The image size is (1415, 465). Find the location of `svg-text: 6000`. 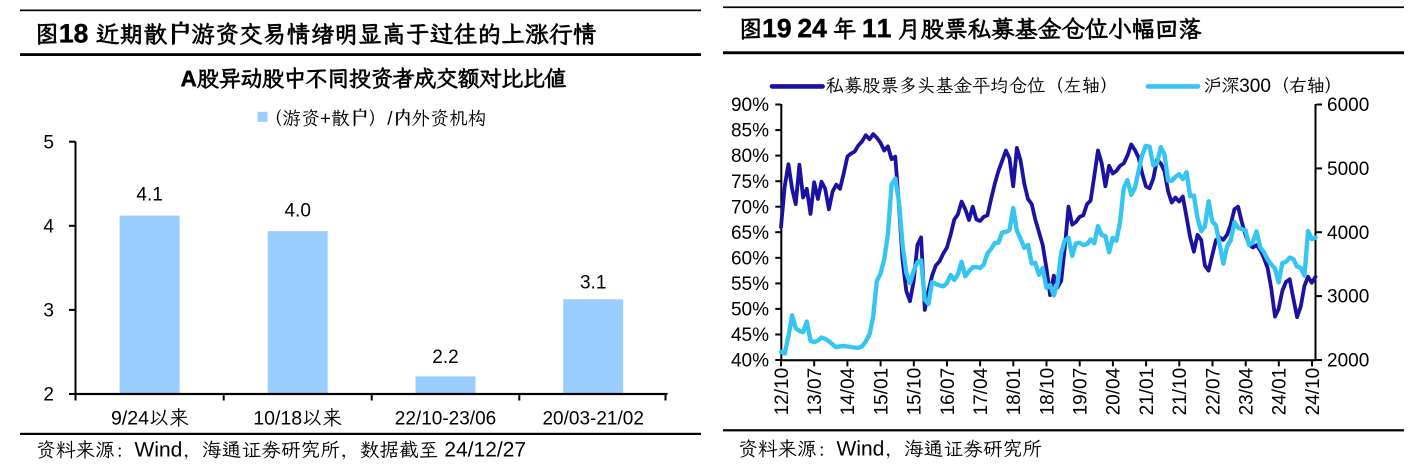

svg-text: 6000 is located at coordinates (1348, 105).